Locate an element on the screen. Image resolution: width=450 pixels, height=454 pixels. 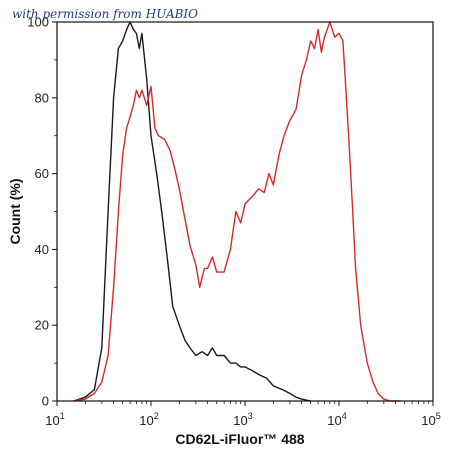
x-tick-label: 10¹ is located at coordinates (54, 419).